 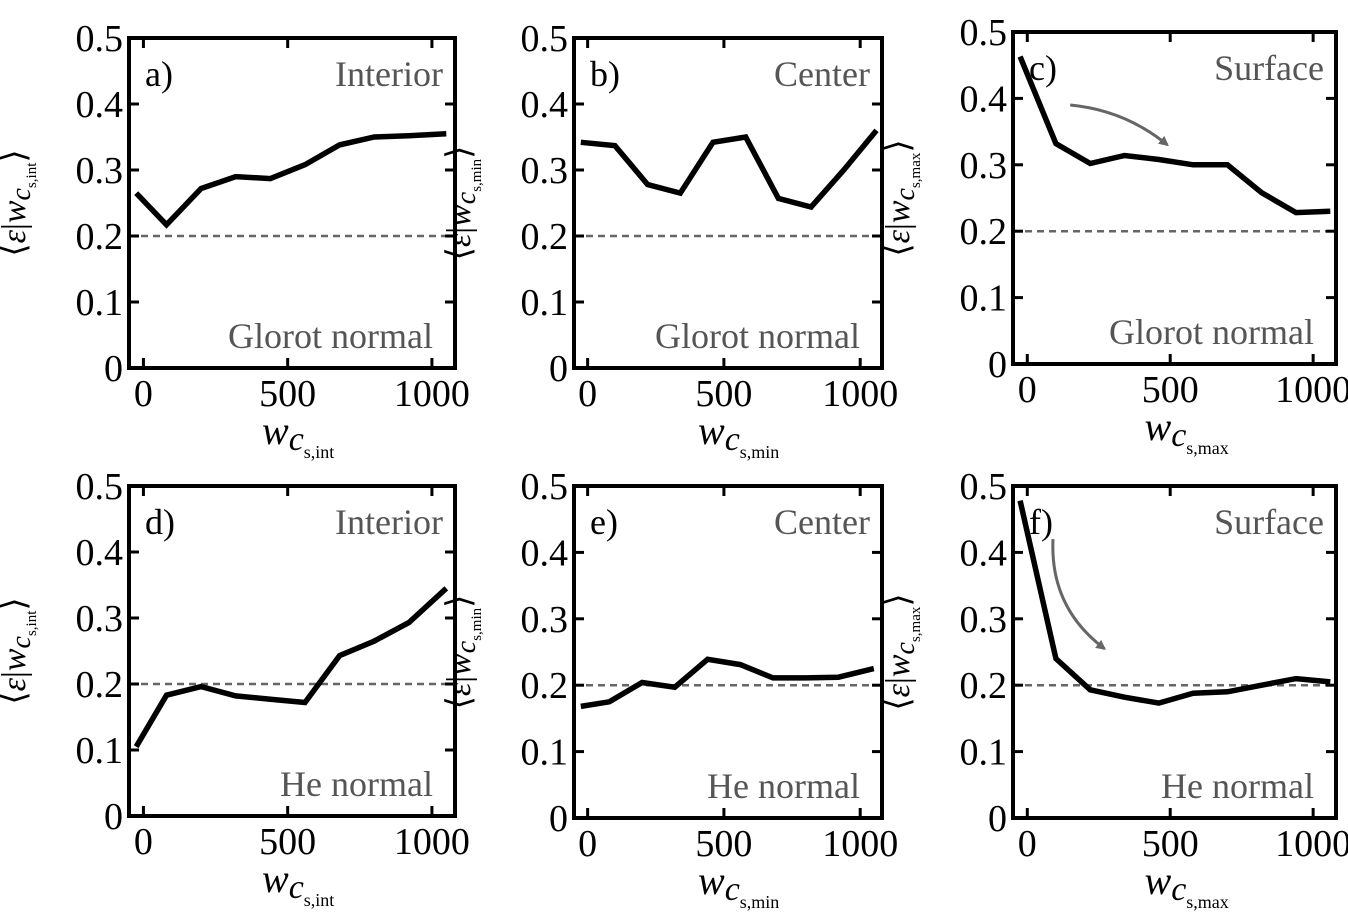 What do you see at coordinates (605, 74) in the screenshot?
I see `panel-letter: b)` at bounding box center [605, 74].